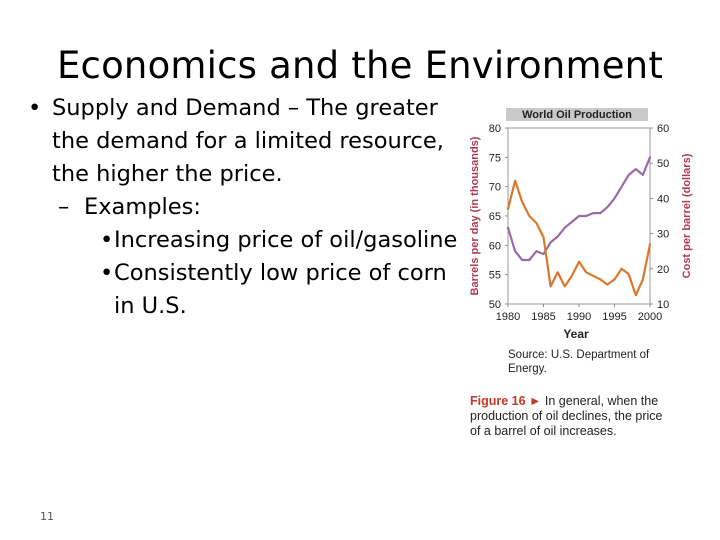  What do you see at coordinates (663, 270) in the screenshot?
I see `y-tick-label-right: 20` at bounding box center [663, 270].